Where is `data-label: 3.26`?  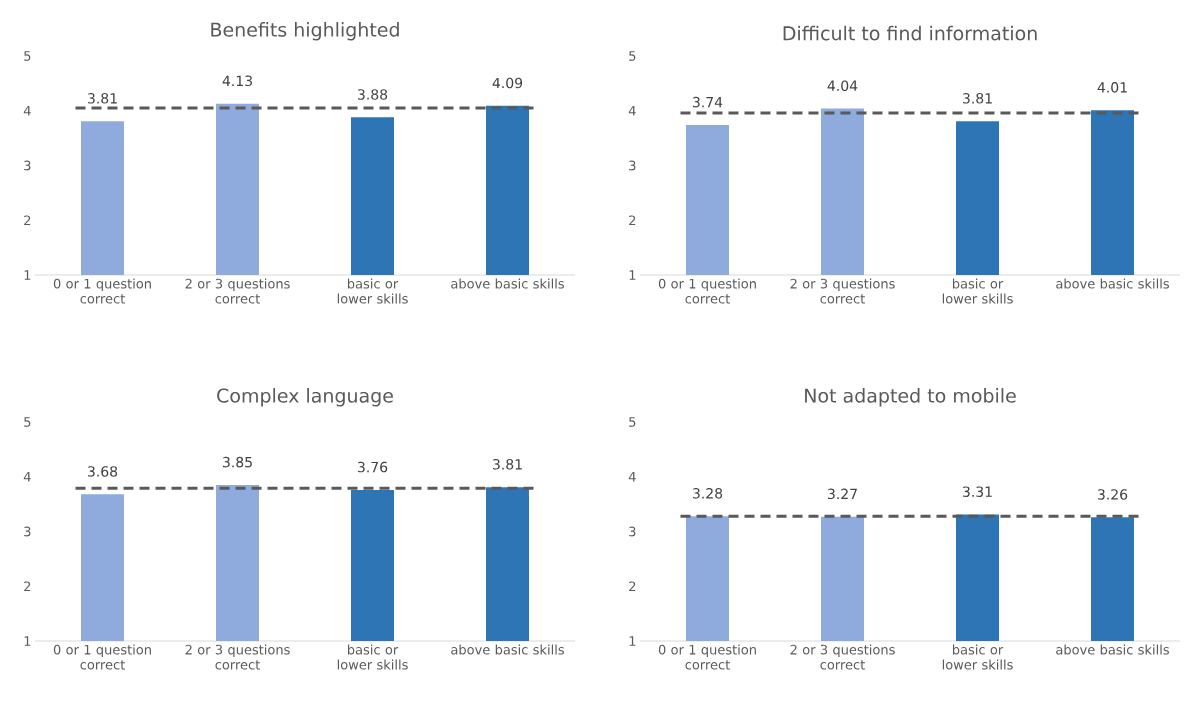
data-label: 3.26 is located at coordinates (1112, 494).